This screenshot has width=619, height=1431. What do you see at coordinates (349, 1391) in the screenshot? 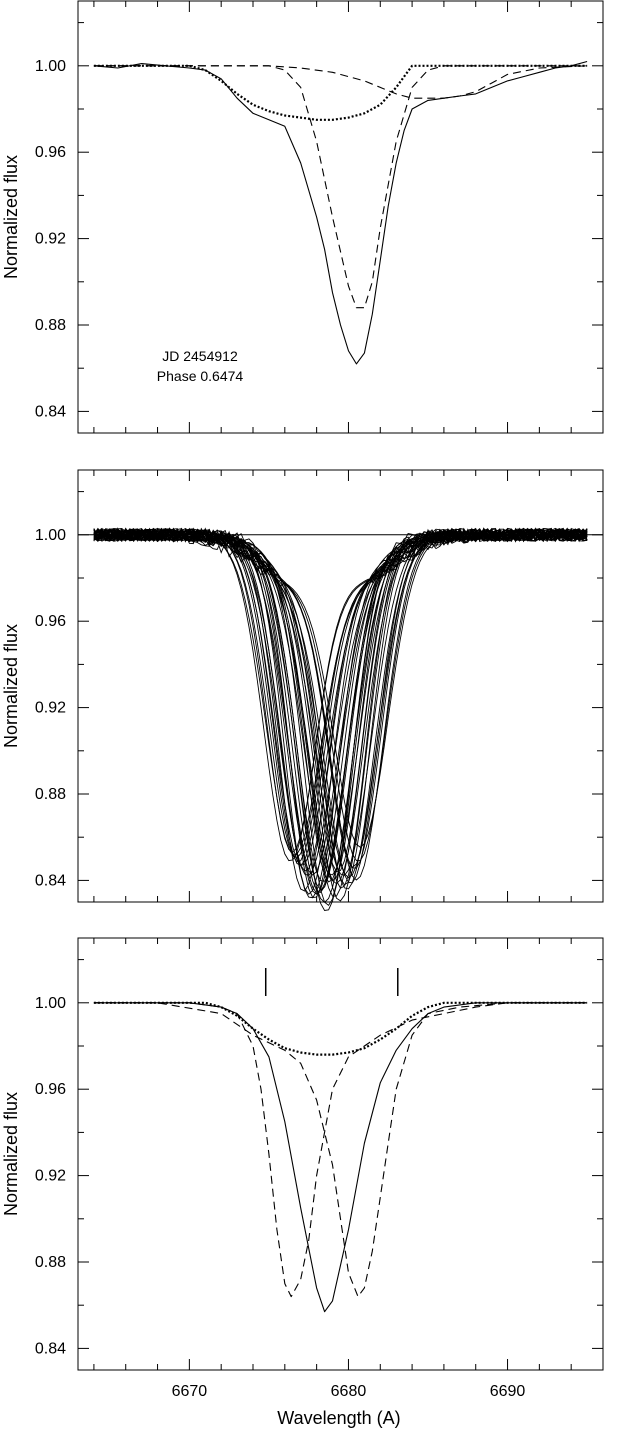
I see `x-tick-label: 6680` at bounding box center [349, 1391].